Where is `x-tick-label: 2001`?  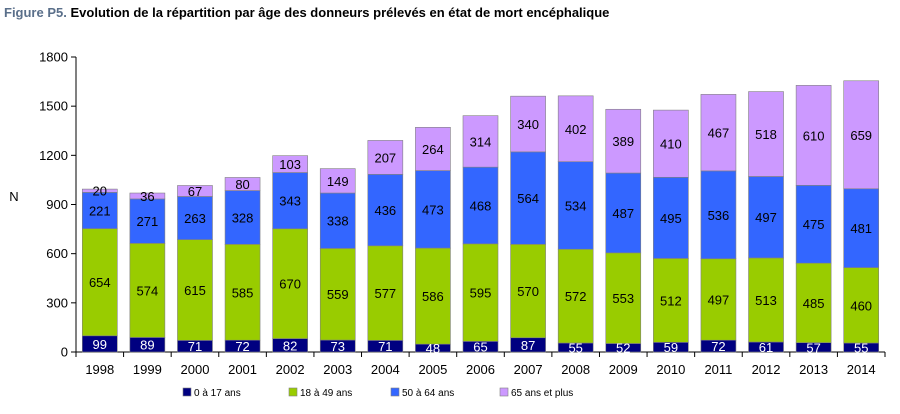
x-tick-label: 2001 is located at coordinates (242, 369).